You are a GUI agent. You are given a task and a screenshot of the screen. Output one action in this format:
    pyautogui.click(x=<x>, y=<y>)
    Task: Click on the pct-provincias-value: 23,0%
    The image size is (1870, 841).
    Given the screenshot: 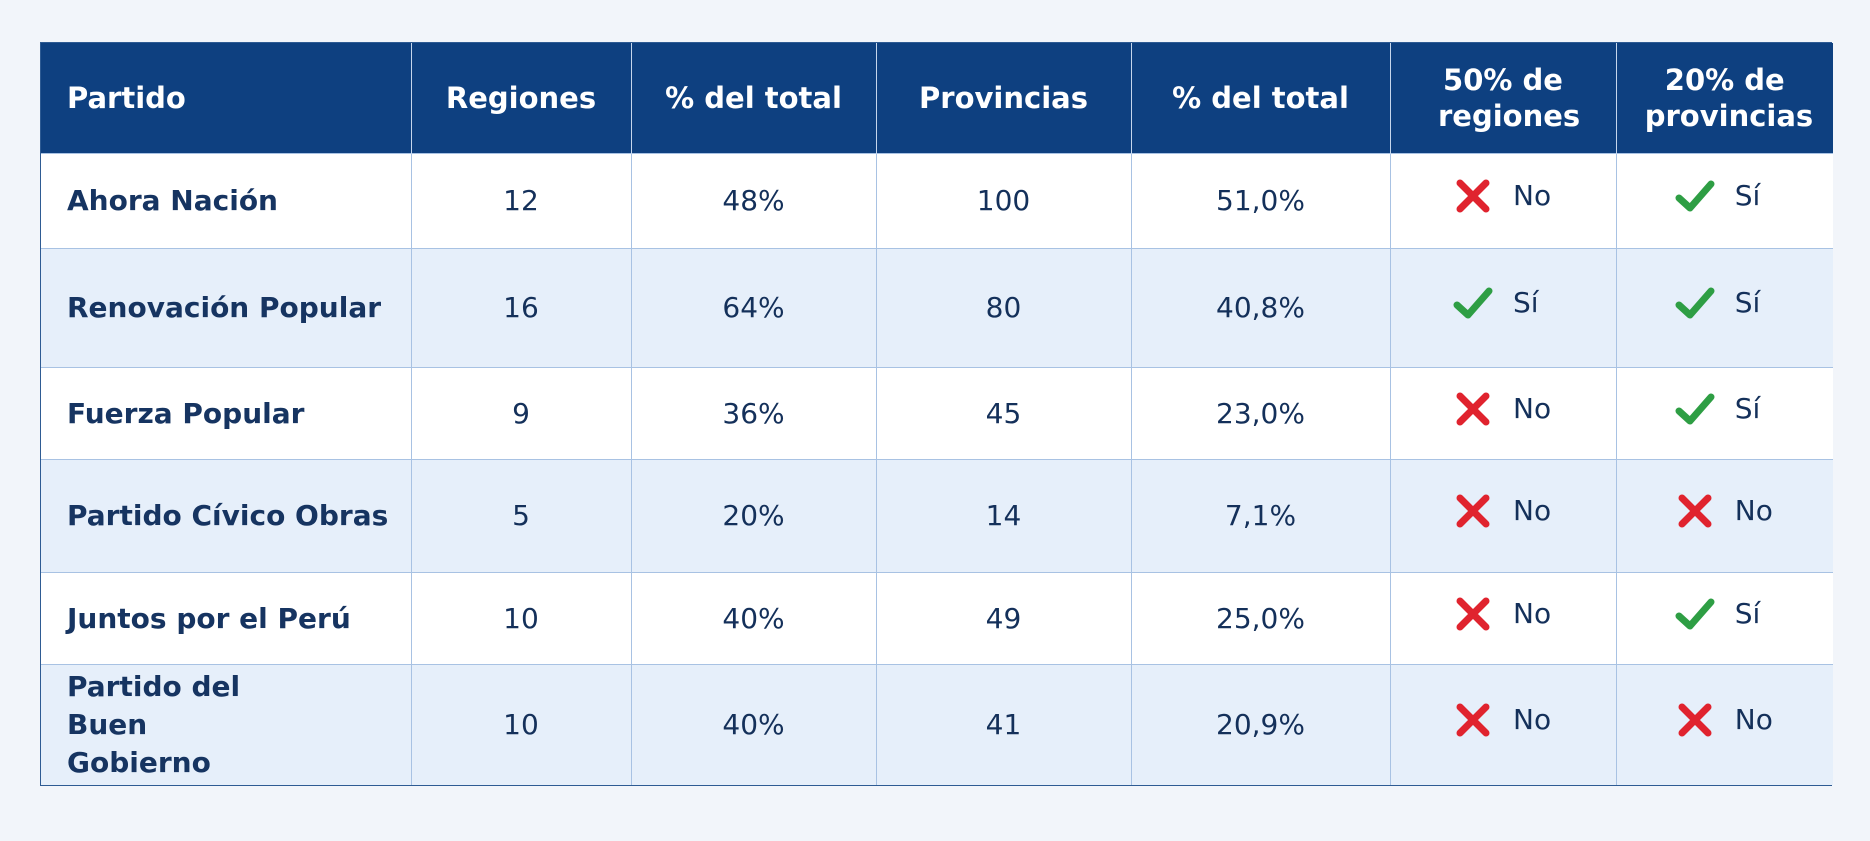 What is the action you would take?
    pyautogui.click(x=1260, y=413)
    